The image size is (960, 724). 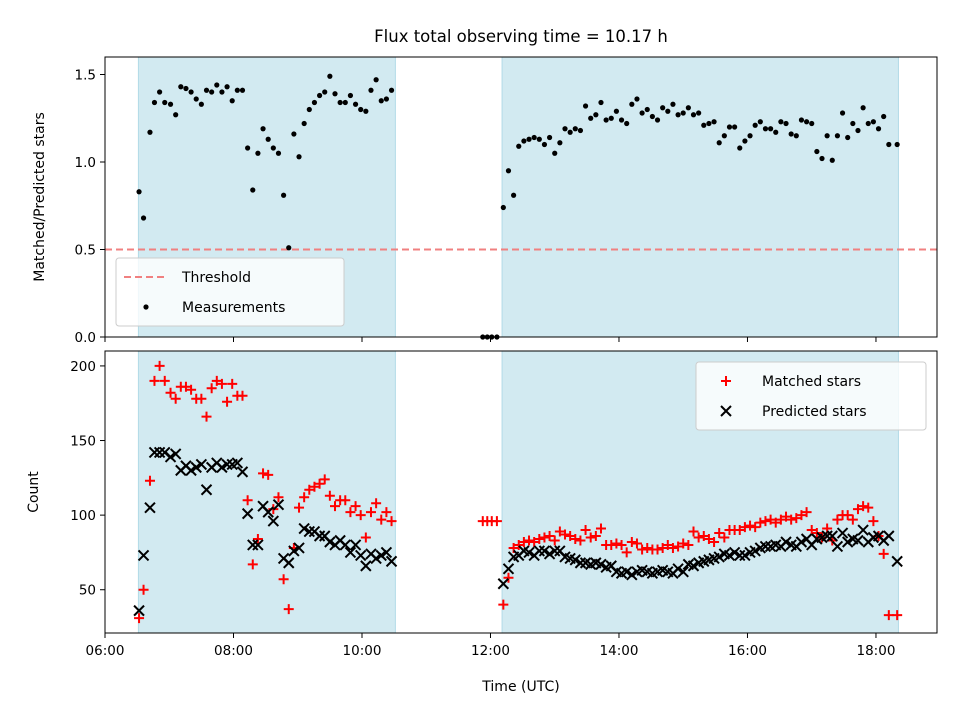 I want to click on legend-label: Threshold, so click(x=216, y=278).